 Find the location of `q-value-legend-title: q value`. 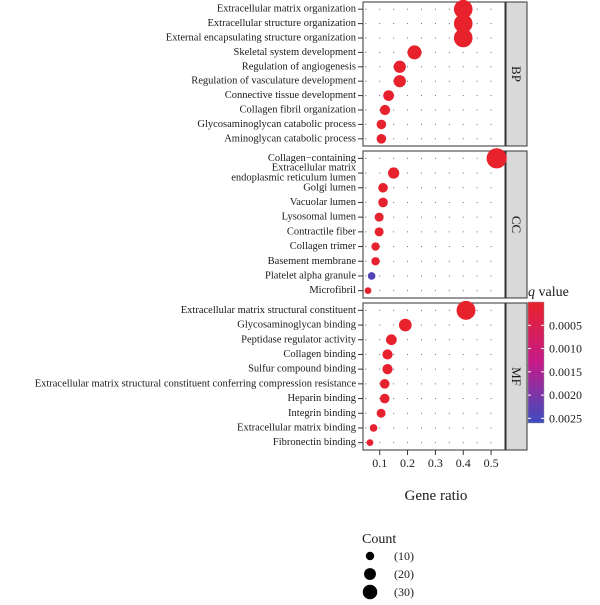

q-value-legend-title: q value is located at coordinates (548, 292).